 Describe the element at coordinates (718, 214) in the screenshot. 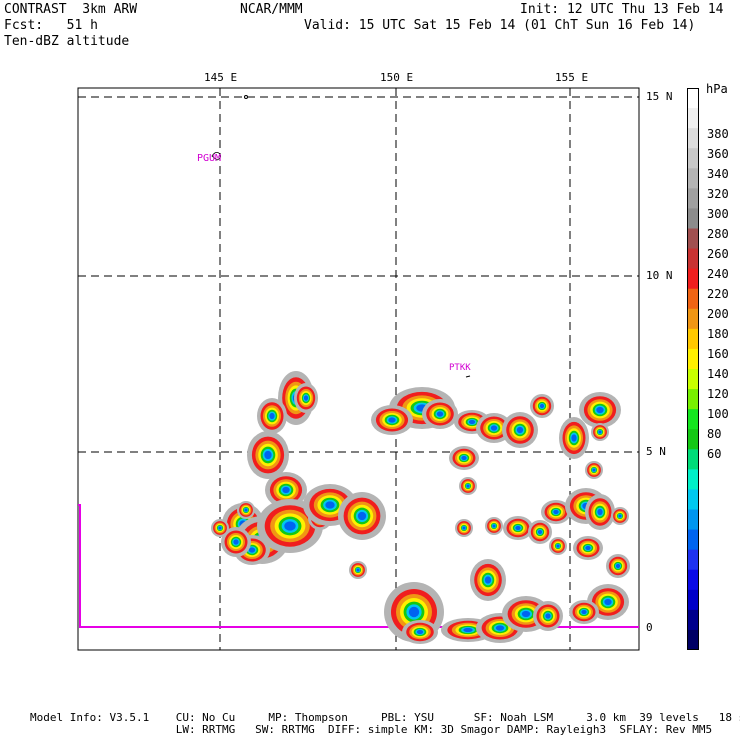

I see `colorbar-label: 300` at that location.